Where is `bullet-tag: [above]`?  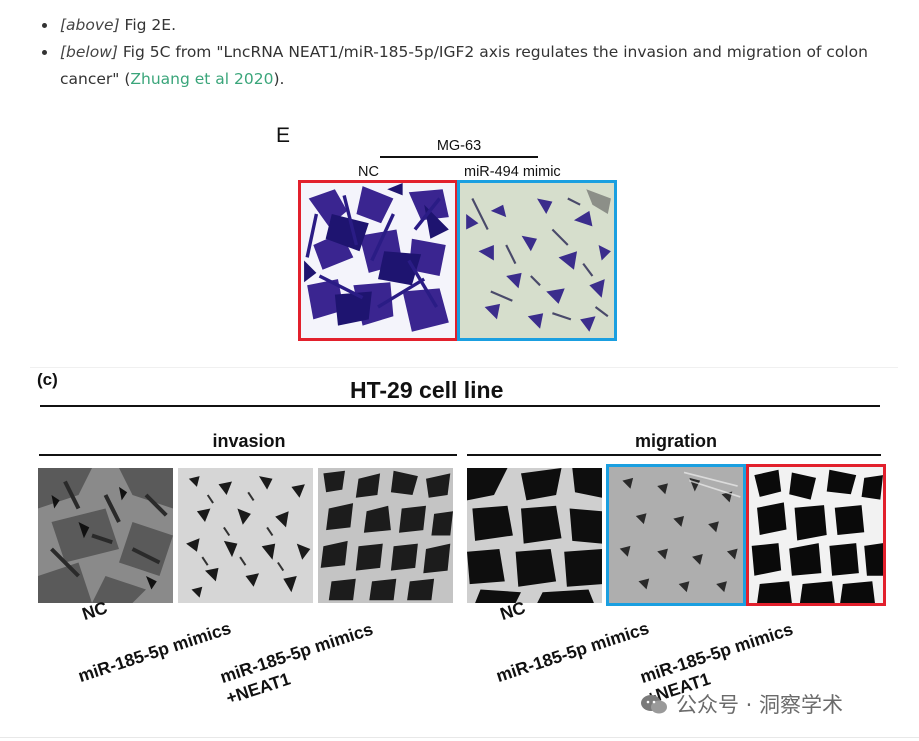
bullet-tag: [above] is located at coordinates (90, 25).